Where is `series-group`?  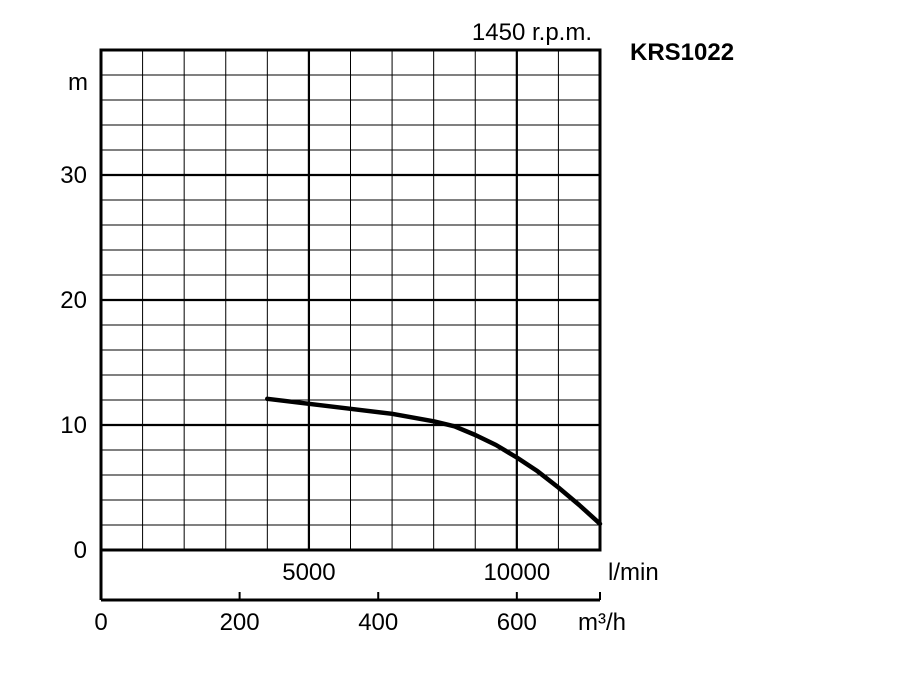
series-group is located at coordinates (434, 461).